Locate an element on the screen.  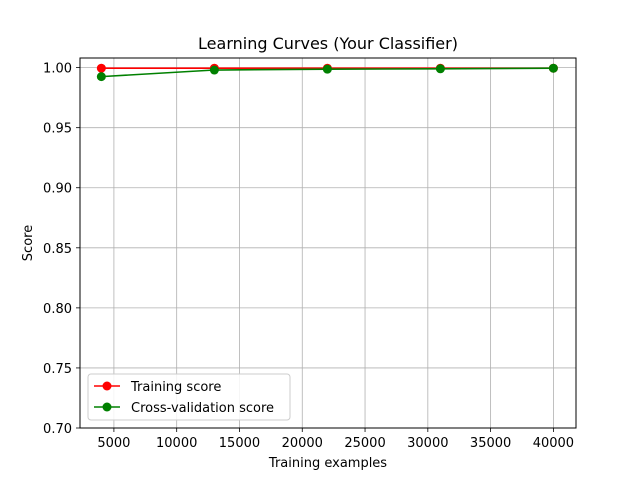
x-tick-label: 40000 is located at coordinates (553, 443).